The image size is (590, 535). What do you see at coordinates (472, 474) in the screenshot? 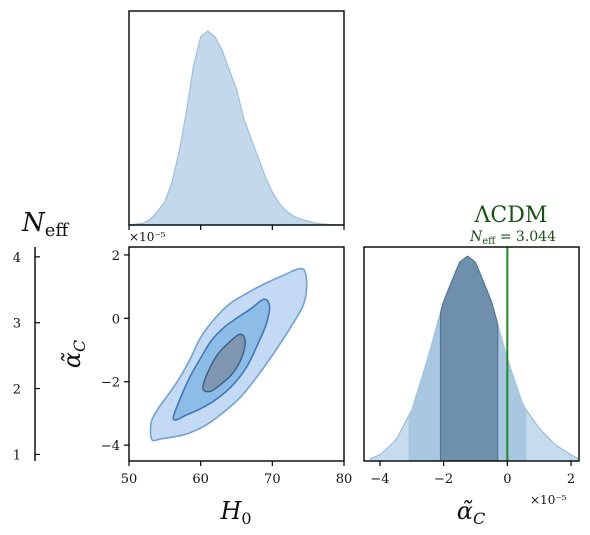
I see `alphac-x-ticks: −4 −2 0 2` at bounding box center [472, 474].